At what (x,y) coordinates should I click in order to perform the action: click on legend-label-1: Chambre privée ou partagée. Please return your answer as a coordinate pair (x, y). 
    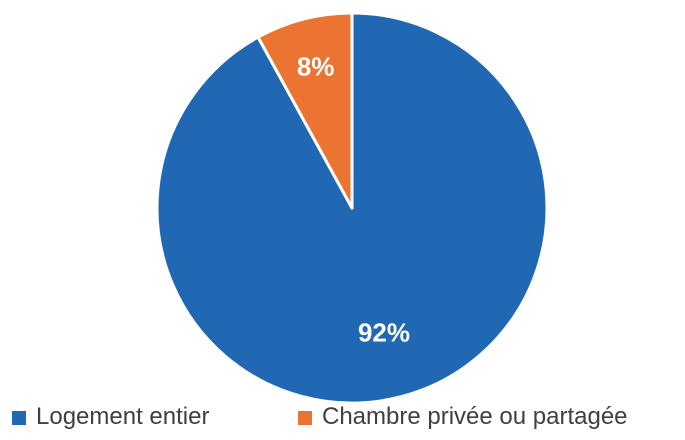
    Looking at the image, I should click on (475, 416).